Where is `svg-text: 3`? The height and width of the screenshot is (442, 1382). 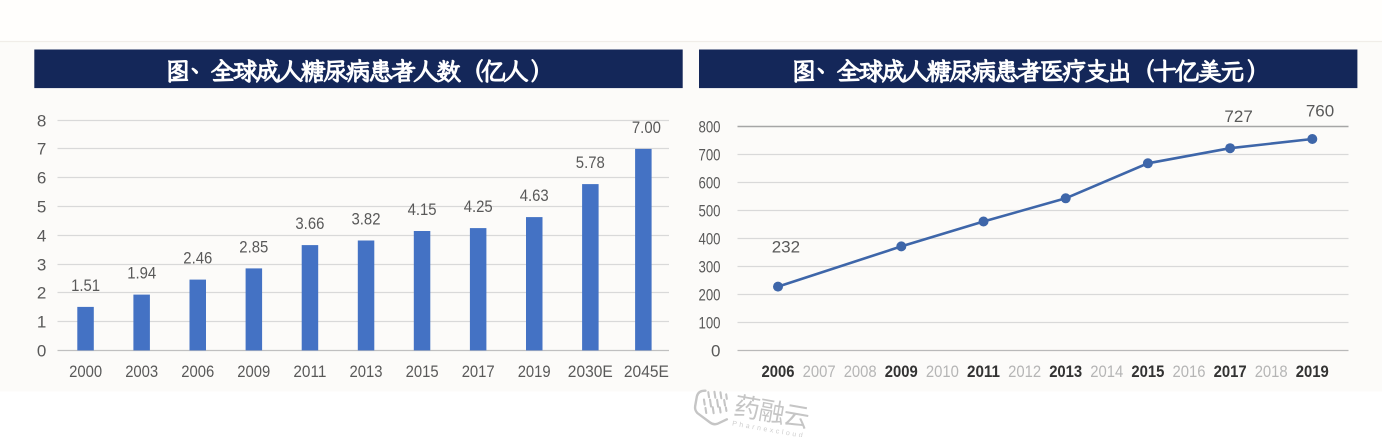 svg-text: 3 is located at coordinates (41, 265).